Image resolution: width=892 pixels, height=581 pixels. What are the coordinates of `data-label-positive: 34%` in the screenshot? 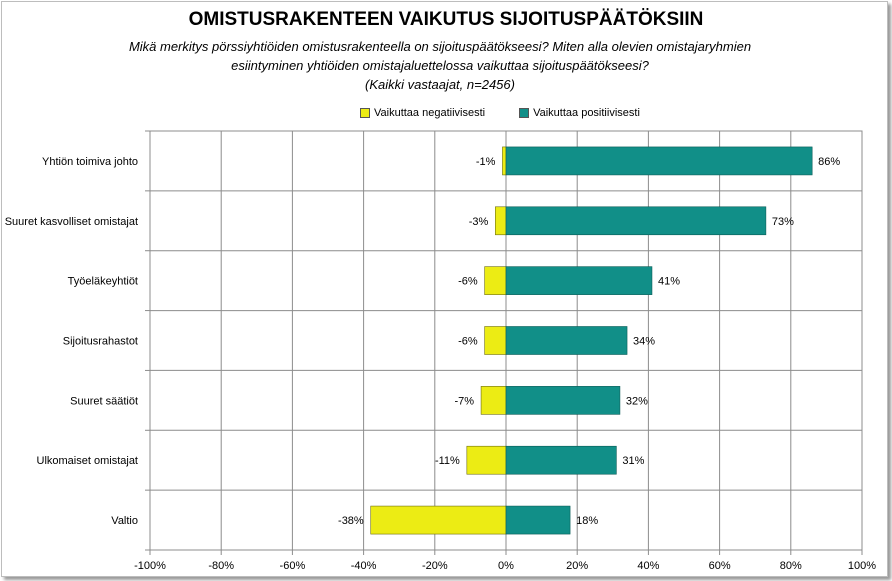 It's located at (644, 342).